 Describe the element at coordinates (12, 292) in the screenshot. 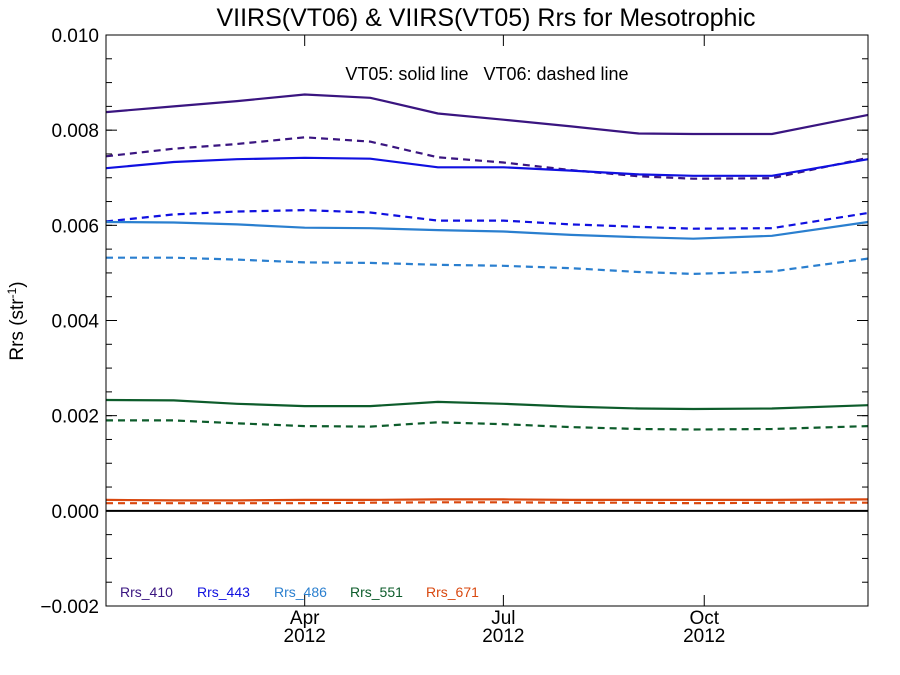

I see `y-axis-label-superscript: -1` at that location.